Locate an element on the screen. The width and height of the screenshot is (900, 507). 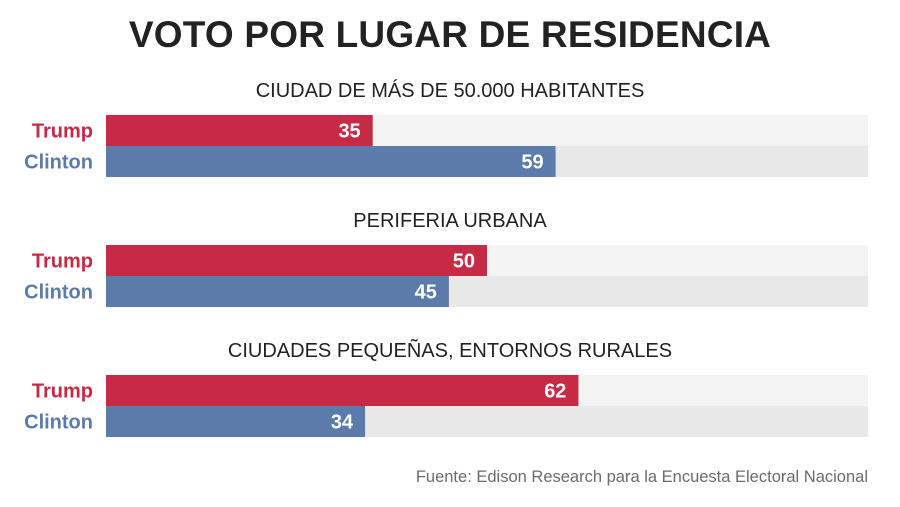
data-label: 35 is located at coordinates (349, 132).